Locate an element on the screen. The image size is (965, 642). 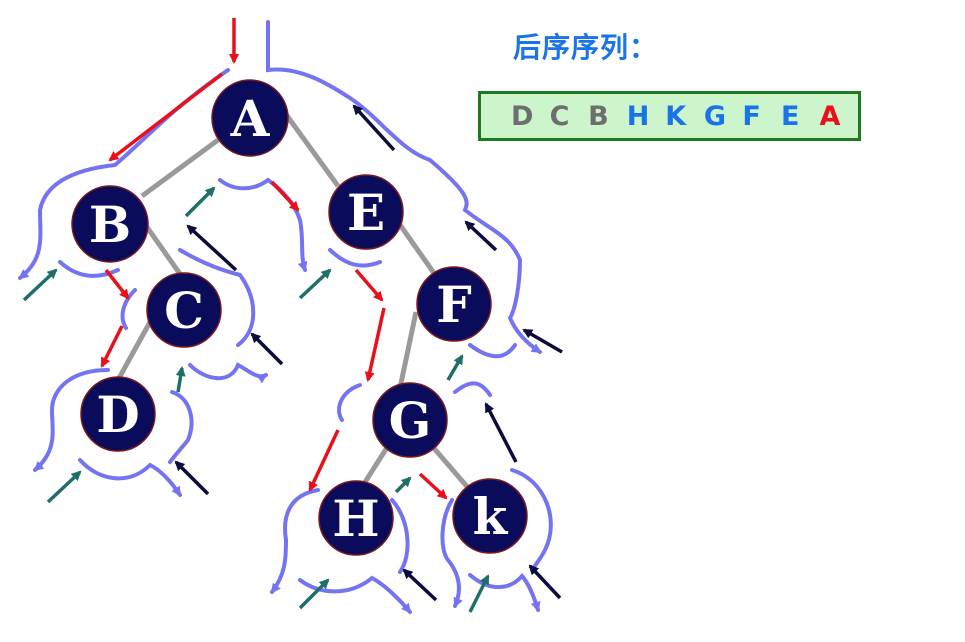
sequence-letter: C is located at coordinates (559, 116).